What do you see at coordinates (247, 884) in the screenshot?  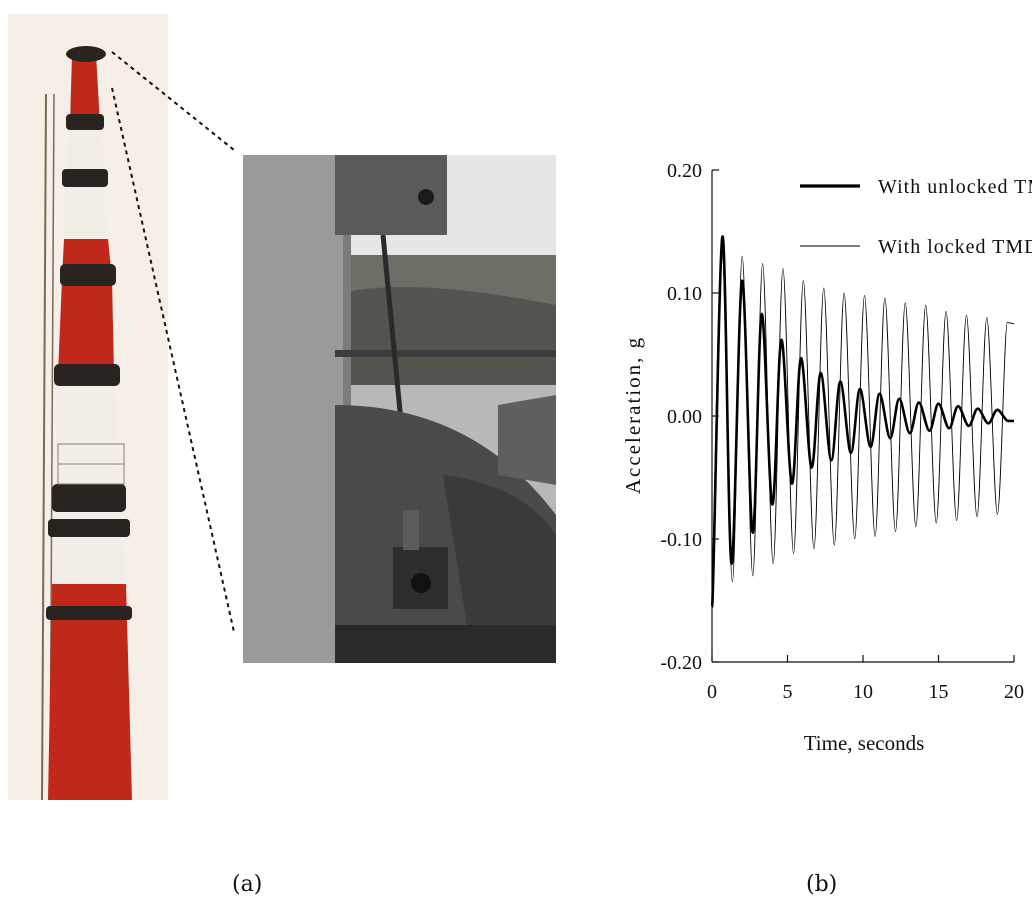 I see `caption-a: (a)` at bounding box center [247, 884].